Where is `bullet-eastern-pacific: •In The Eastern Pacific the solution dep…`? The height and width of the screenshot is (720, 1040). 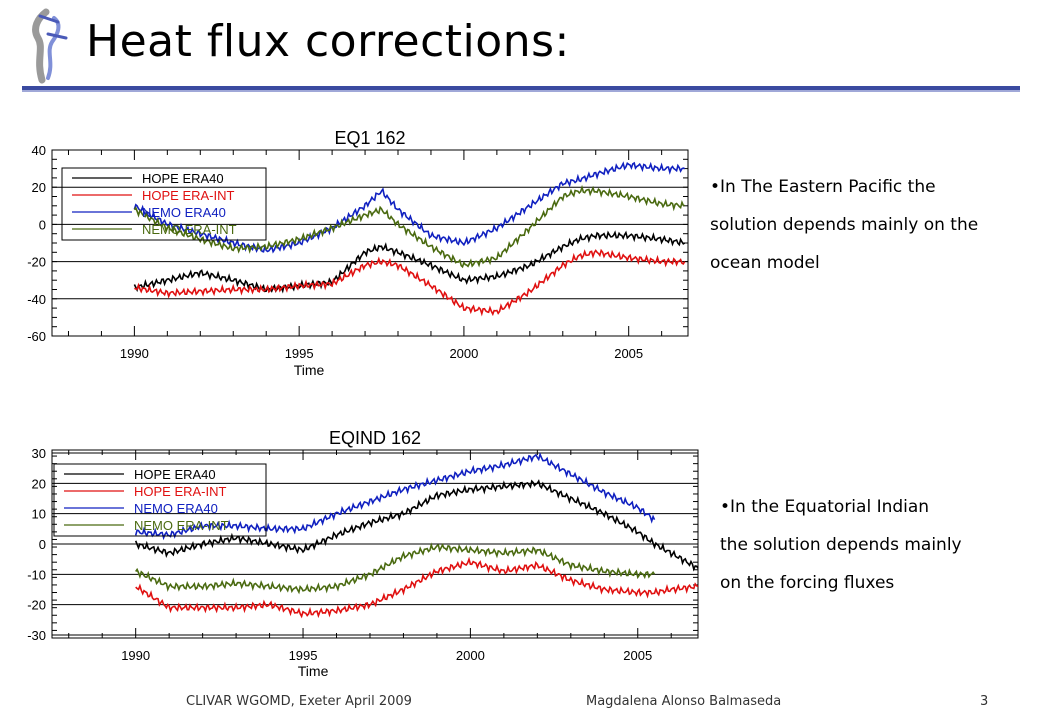
bullet-eastern-pacific: •In The Eastern Pacific the solution dep… is located at coordinates (870, 225).